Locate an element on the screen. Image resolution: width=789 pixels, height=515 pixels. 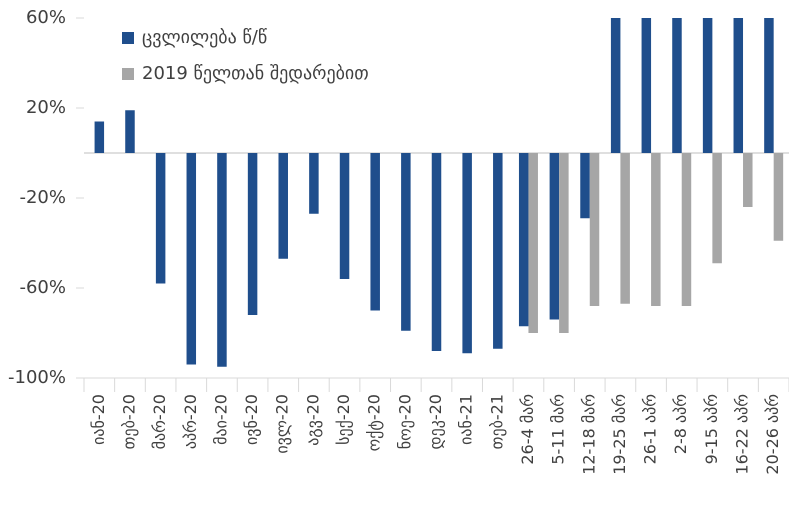
x-tick-label: ნოე-20 is located at coordinates (404, 421).